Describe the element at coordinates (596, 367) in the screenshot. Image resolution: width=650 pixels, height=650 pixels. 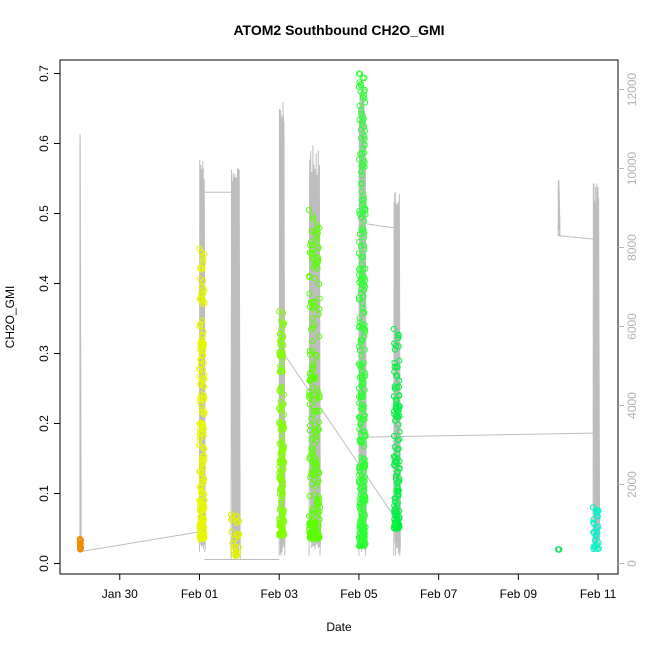
I see `altitude-profile` at that location.